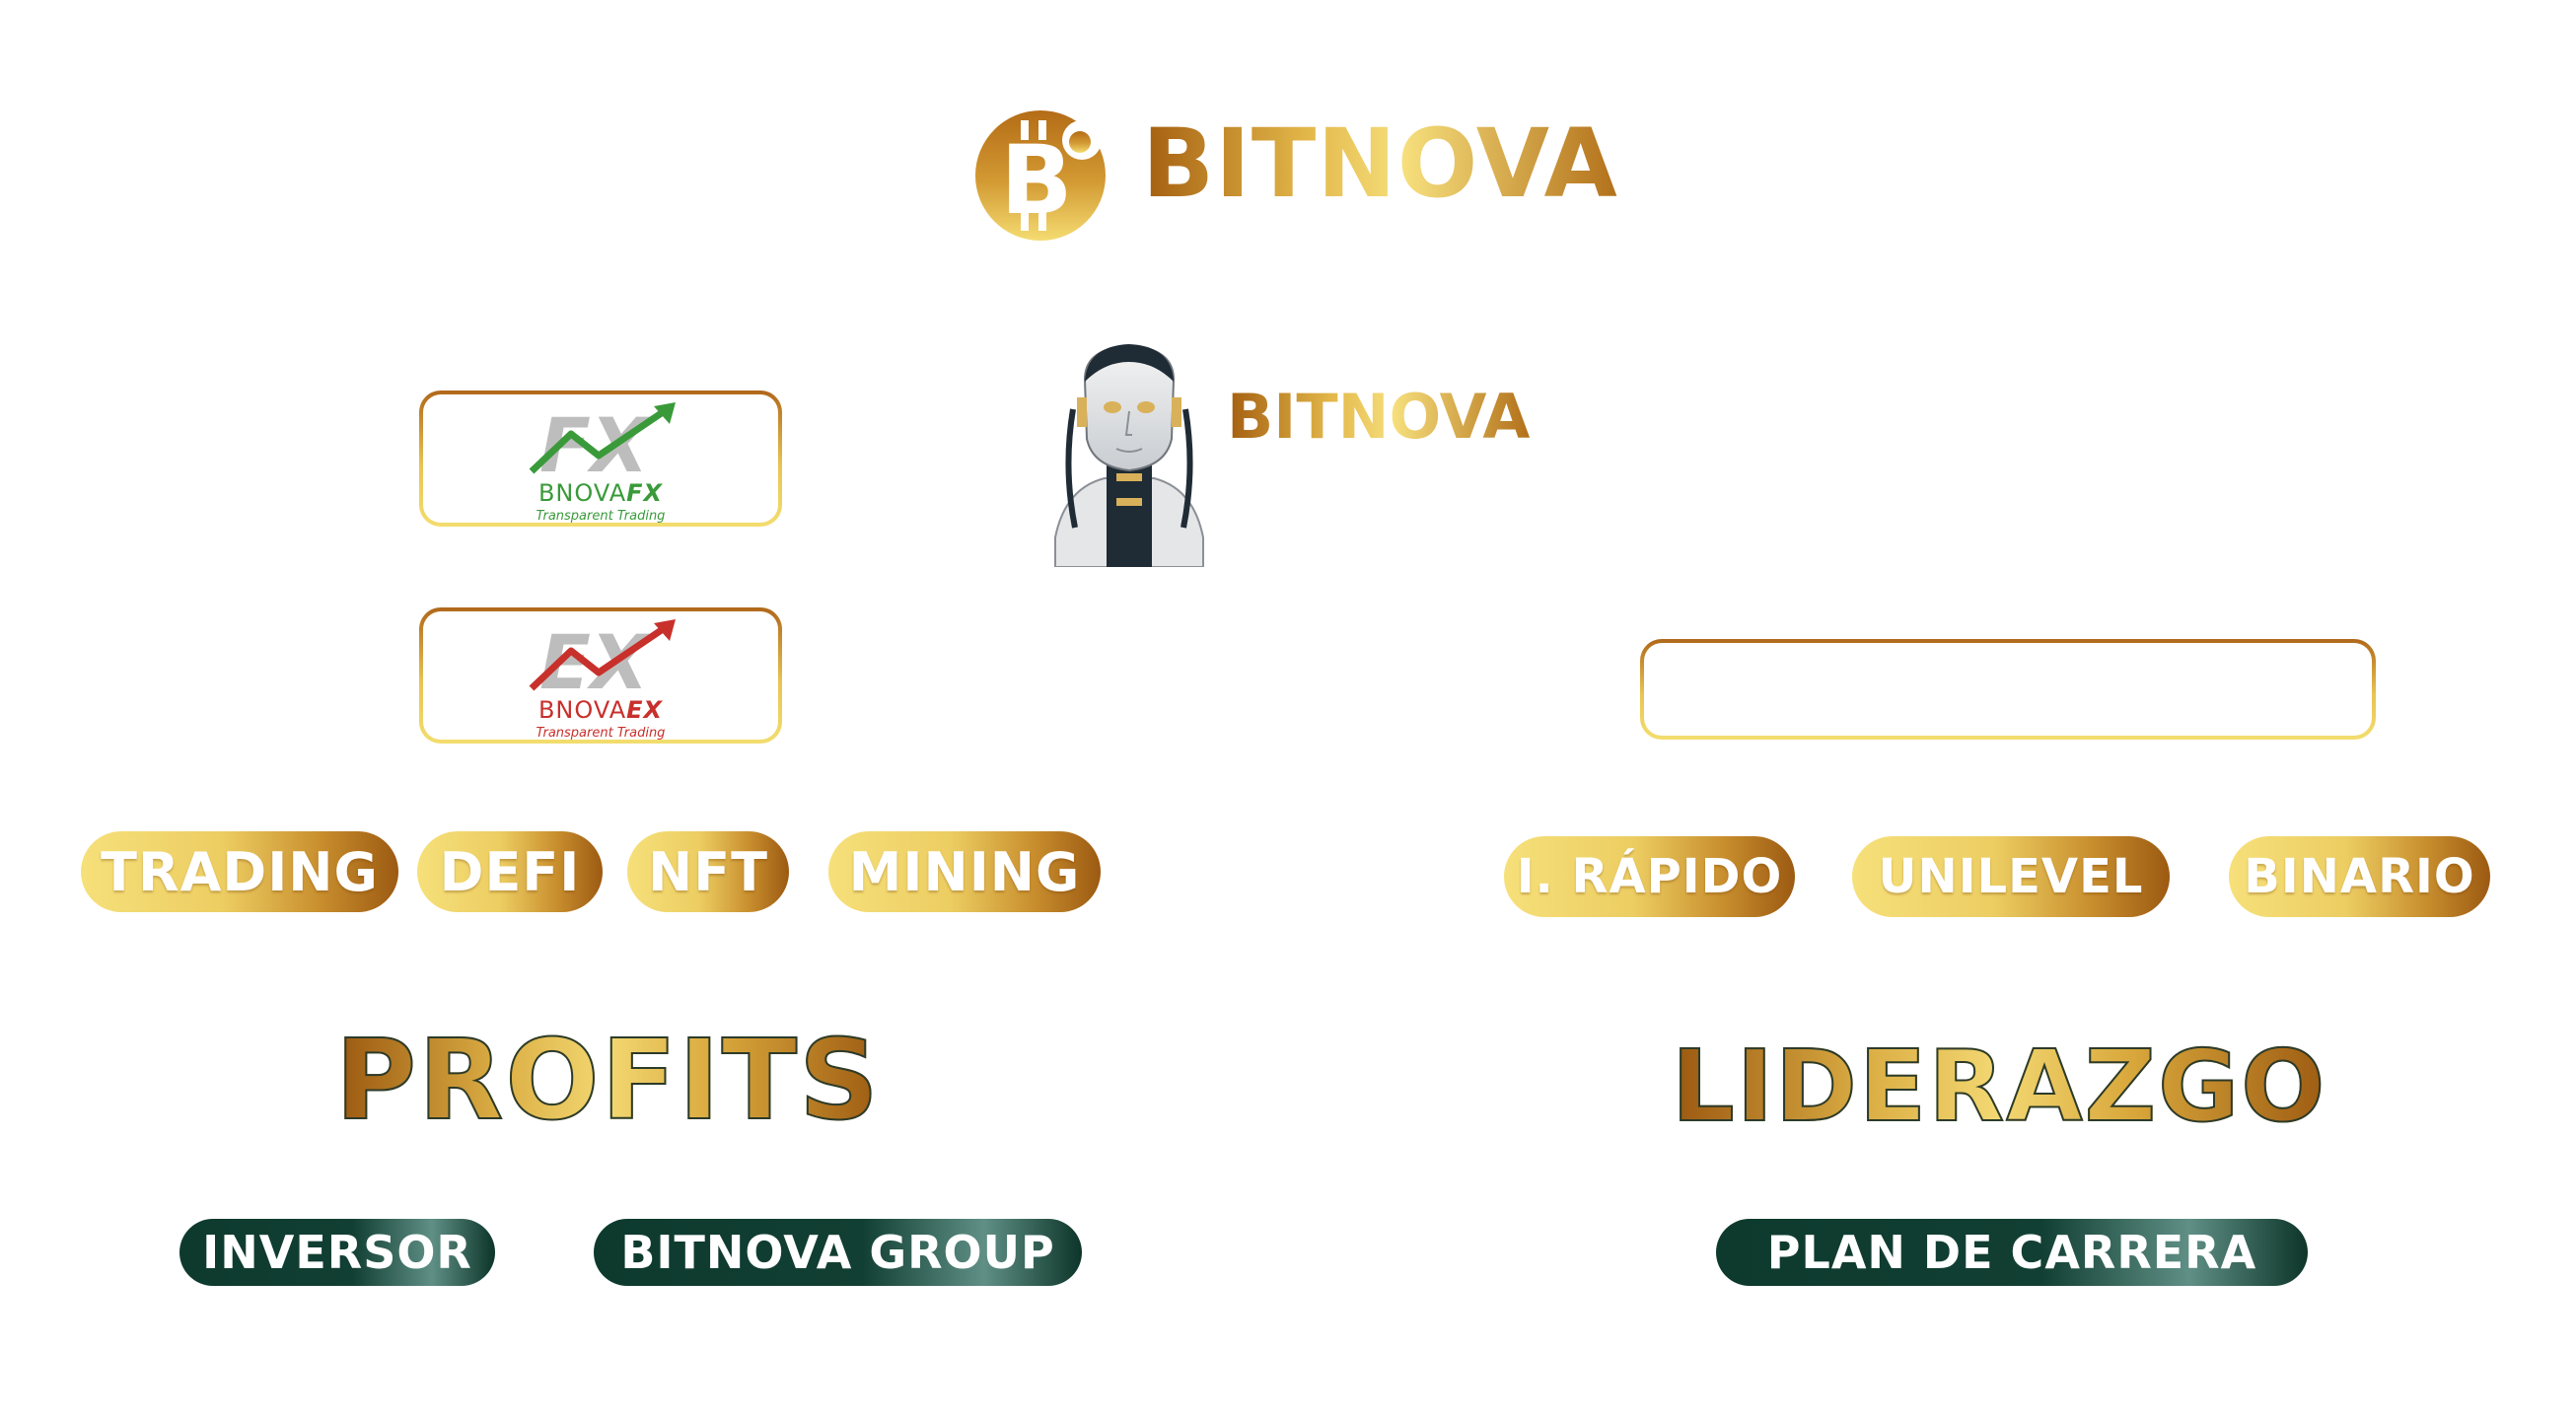 This screenshot has height=1421, width=2576. I want to click on bnovaex-tagline: Transparent Trading, so click(601, 733).